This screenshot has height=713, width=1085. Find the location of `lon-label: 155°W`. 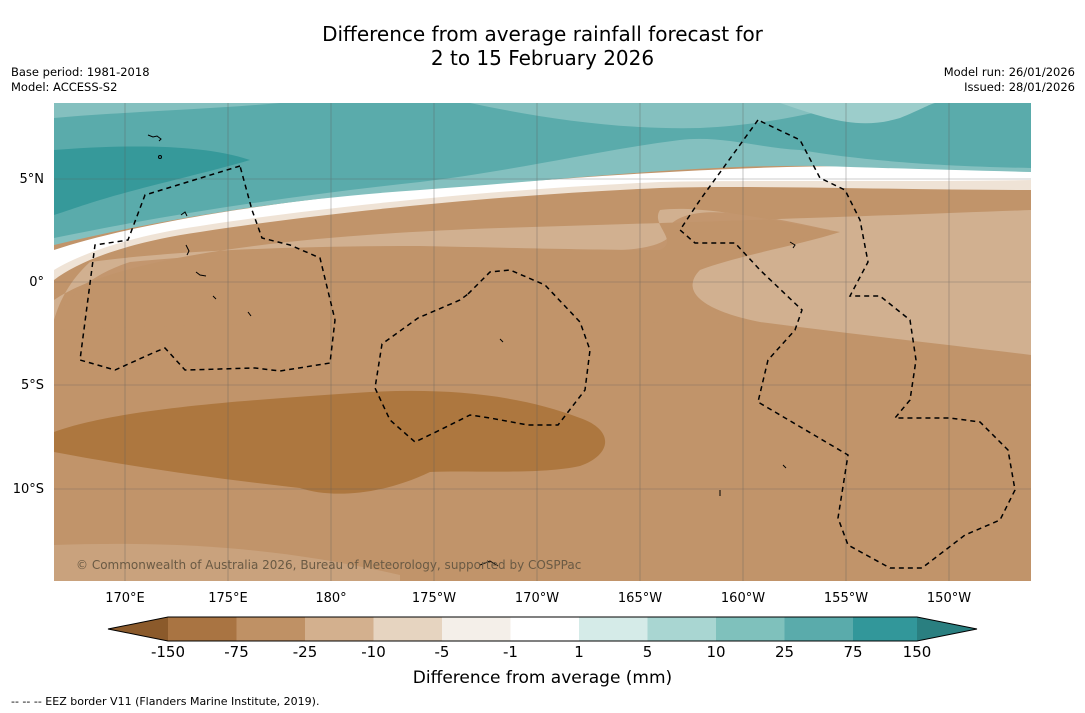

lon-label: 155°W is located at coordinates (846, 598).